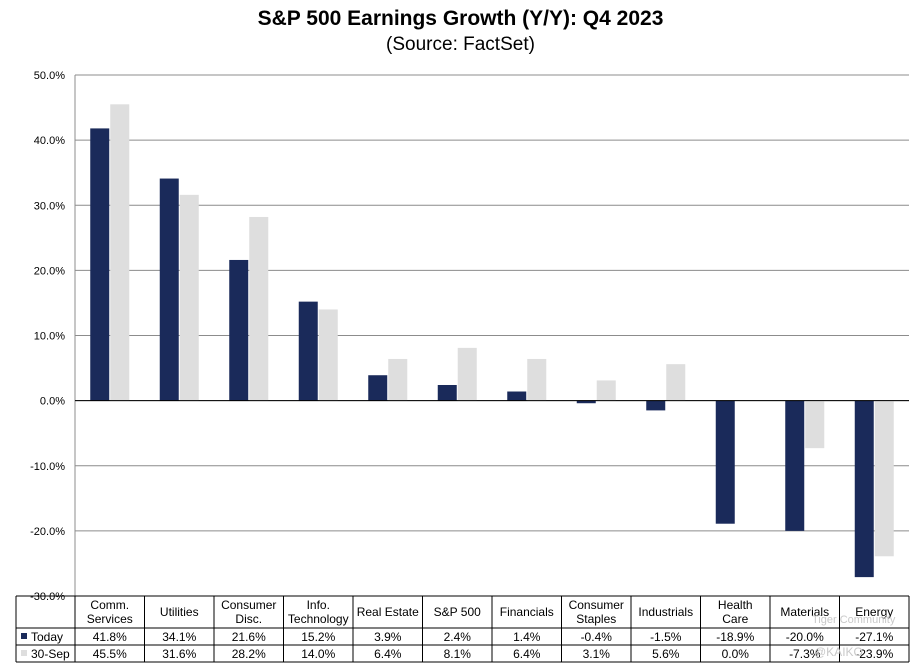 The height and width of the screenshot is (671, 921). Describe the element at coordinates (874, 654) in the screenshot. I see `data-label: -23.9%` at that location.